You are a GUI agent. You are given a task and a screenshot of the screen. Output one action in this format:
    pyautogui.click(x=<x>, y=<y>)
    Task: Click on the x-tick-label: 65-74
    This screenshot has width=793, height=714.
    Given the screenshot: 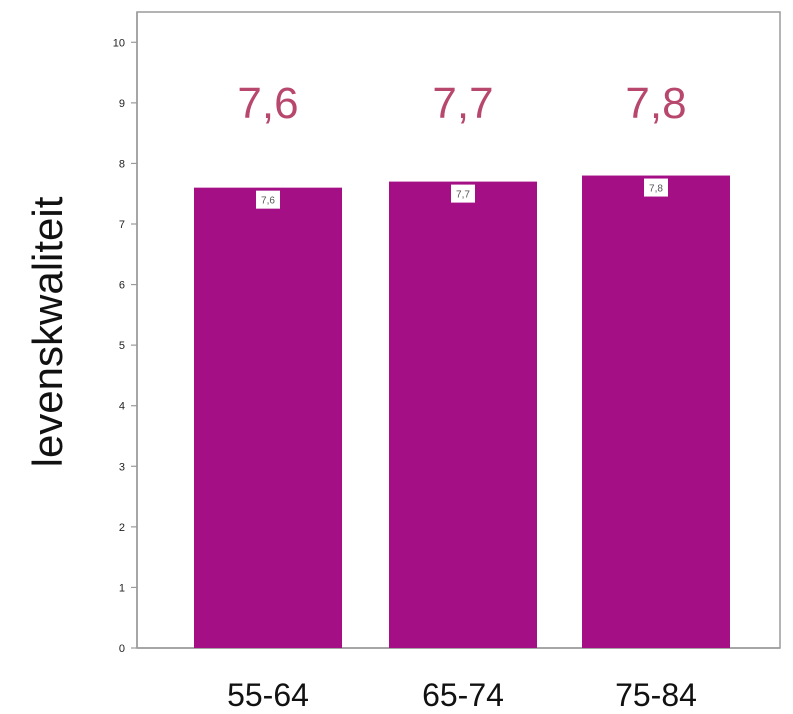 What is the action you would take?
    pyautogui.click(x=463, y=695)
    